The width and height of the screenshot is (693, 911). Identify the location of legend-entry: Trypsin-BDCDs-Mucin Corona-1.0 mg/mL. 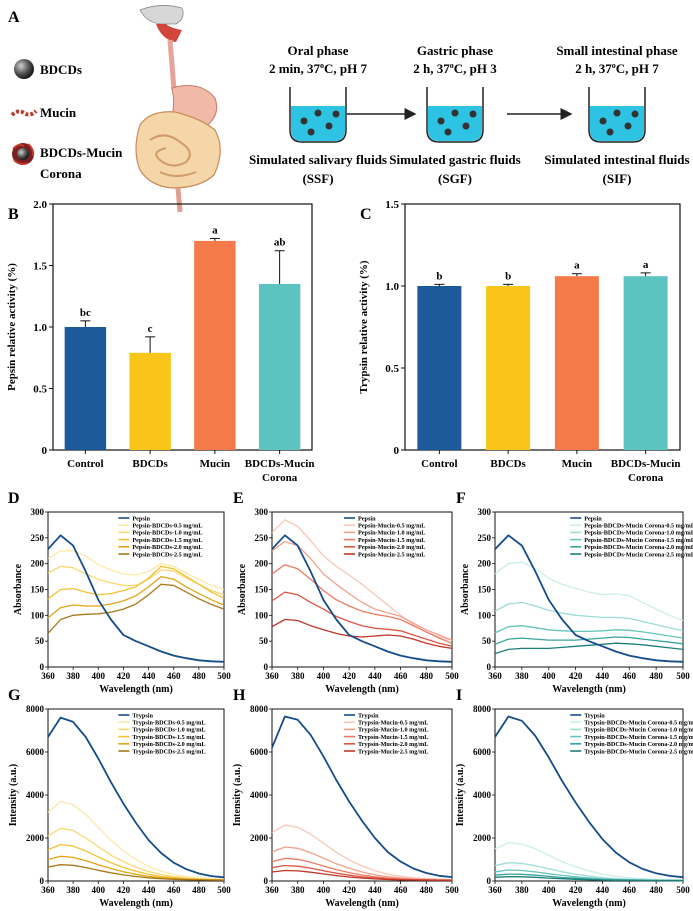
(638, 730).